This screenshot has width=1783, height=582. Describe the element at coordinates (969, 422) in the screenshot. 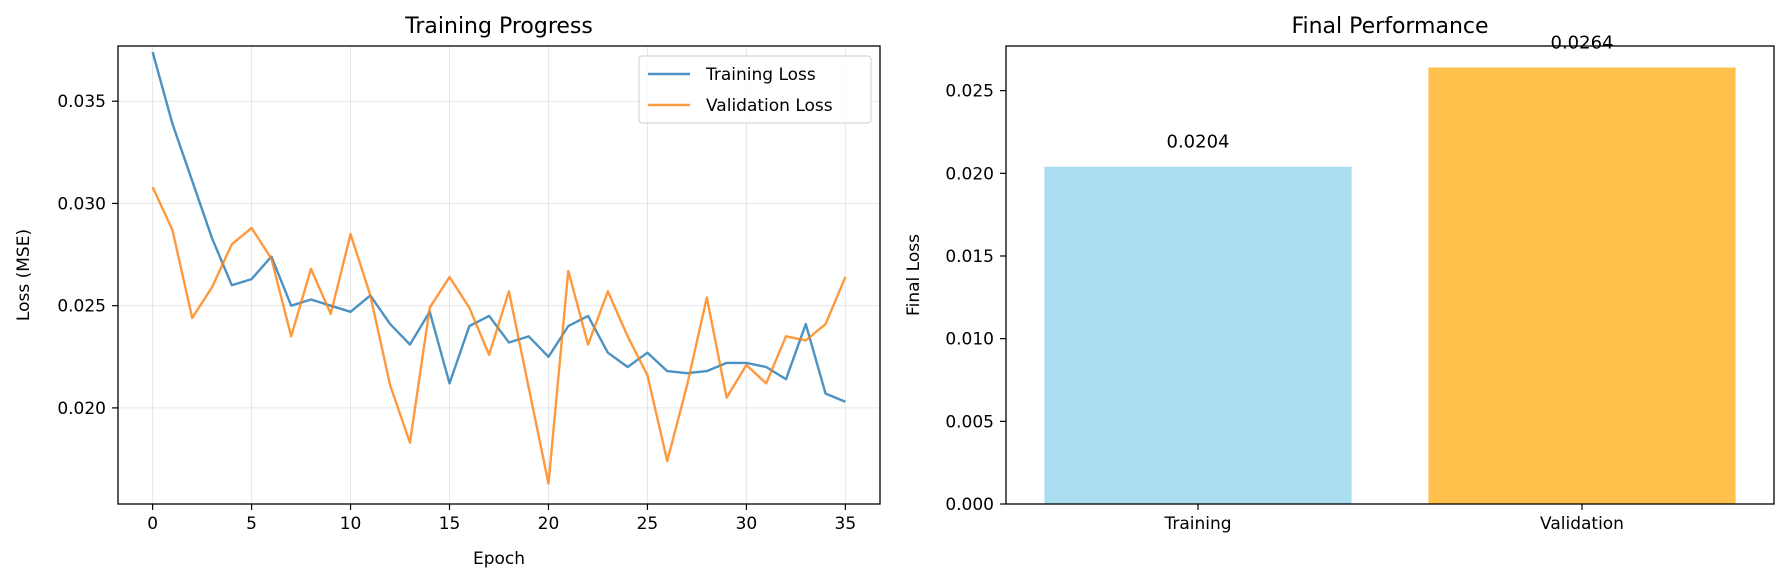

I see `y-tick-label: 0.005` at that location.